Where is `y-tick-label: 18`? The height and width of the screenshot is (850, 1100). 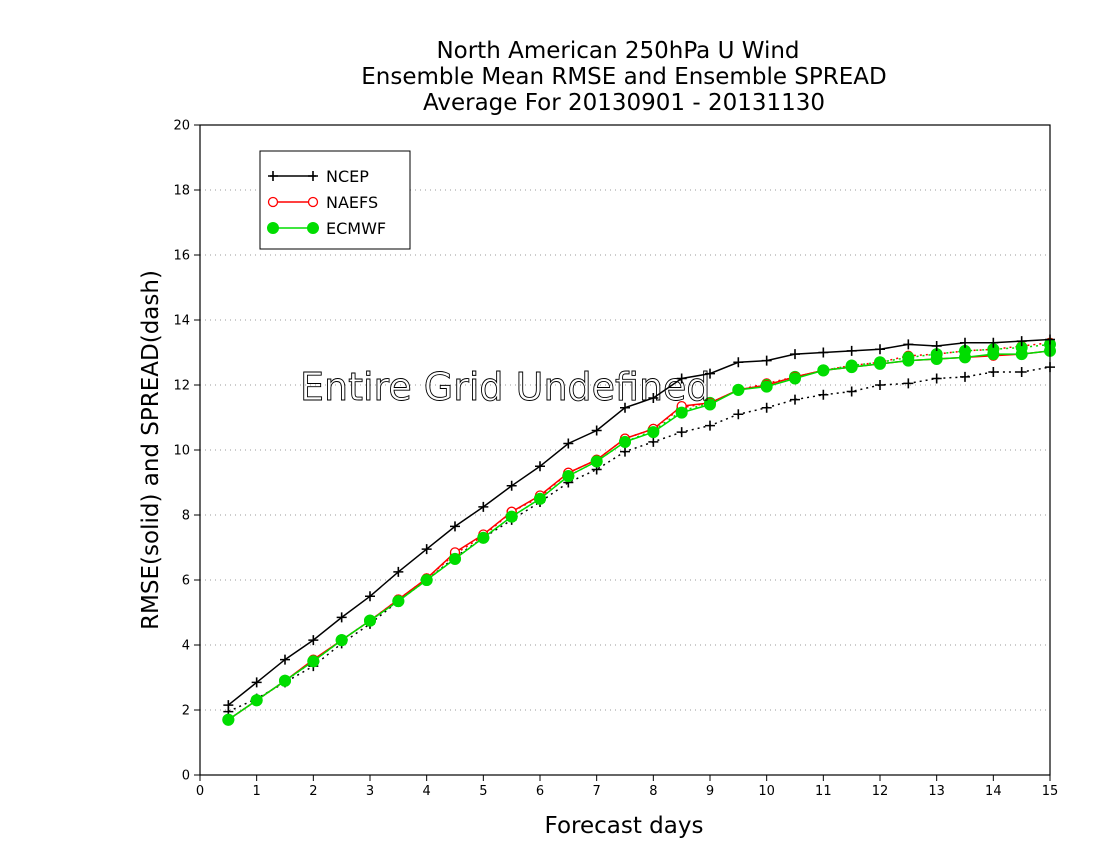
y-tick-label: 18 is located at coordinates (181, 191).